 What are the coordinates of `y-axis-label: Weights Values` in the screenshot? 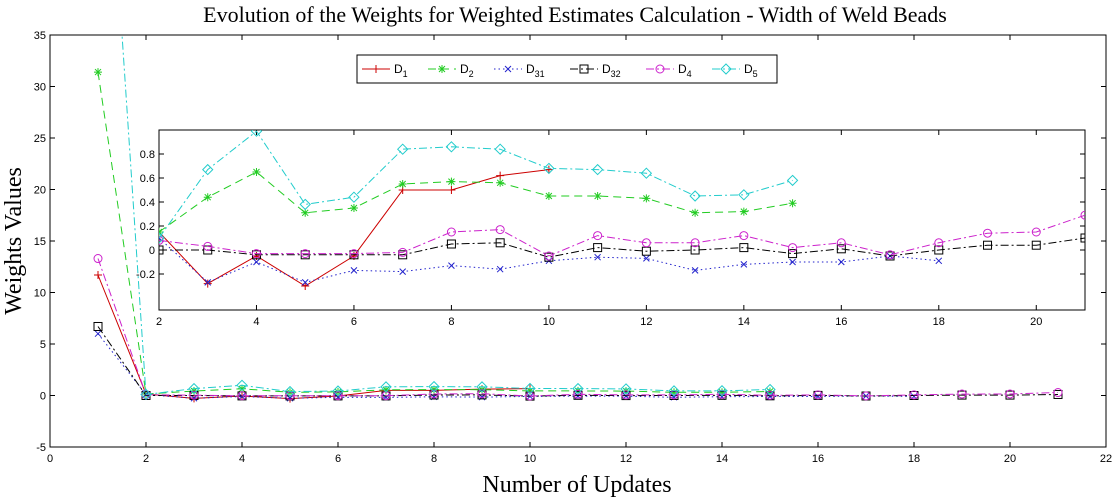 It's located at (14, 241).